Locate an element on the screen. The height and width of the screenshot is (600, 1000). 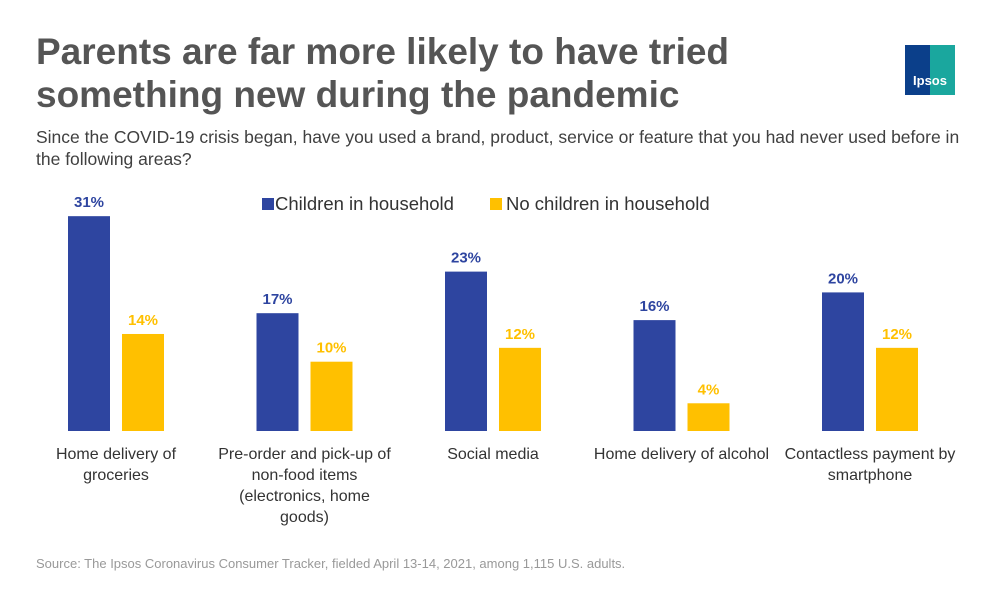
x-tick-label: Home delivery of alcohol is located at coordinates (681, 454).